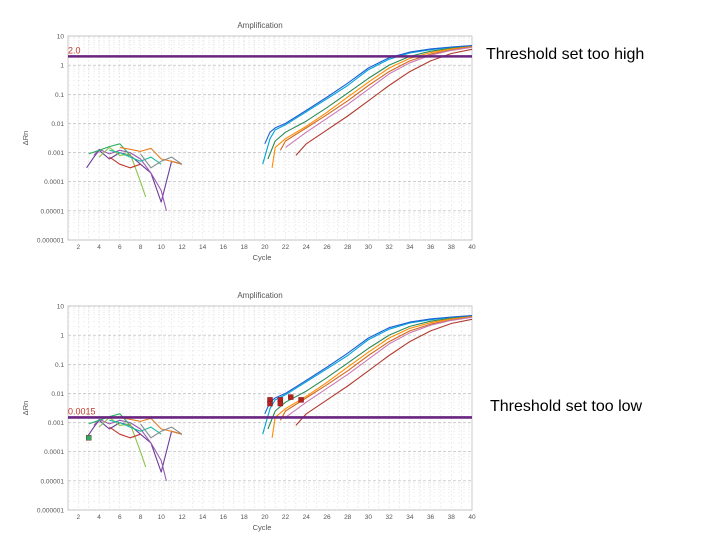 The image size is (720, 545). What do you see at coordinates (82, 411) in the screenshot?
I see `threshold-label: 0.0015` at bounding box center [82, 411].